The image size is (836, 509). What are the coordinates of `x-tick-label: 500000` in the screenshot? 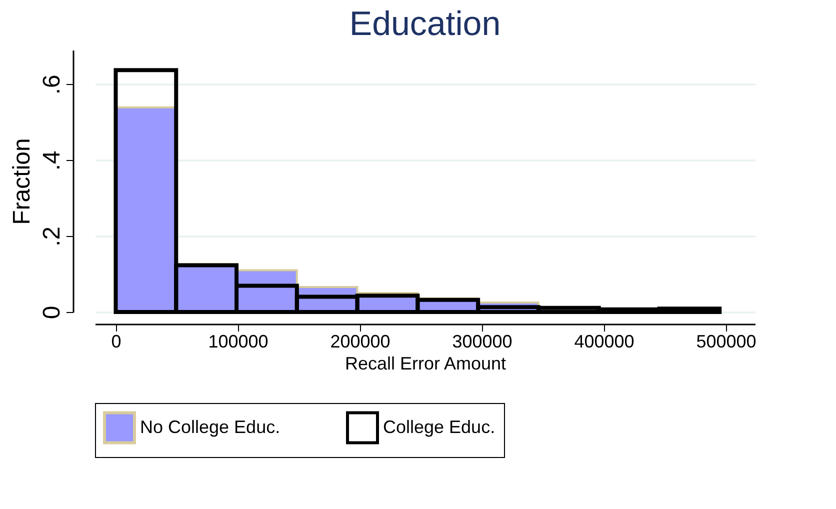 It's located at (726, 342).